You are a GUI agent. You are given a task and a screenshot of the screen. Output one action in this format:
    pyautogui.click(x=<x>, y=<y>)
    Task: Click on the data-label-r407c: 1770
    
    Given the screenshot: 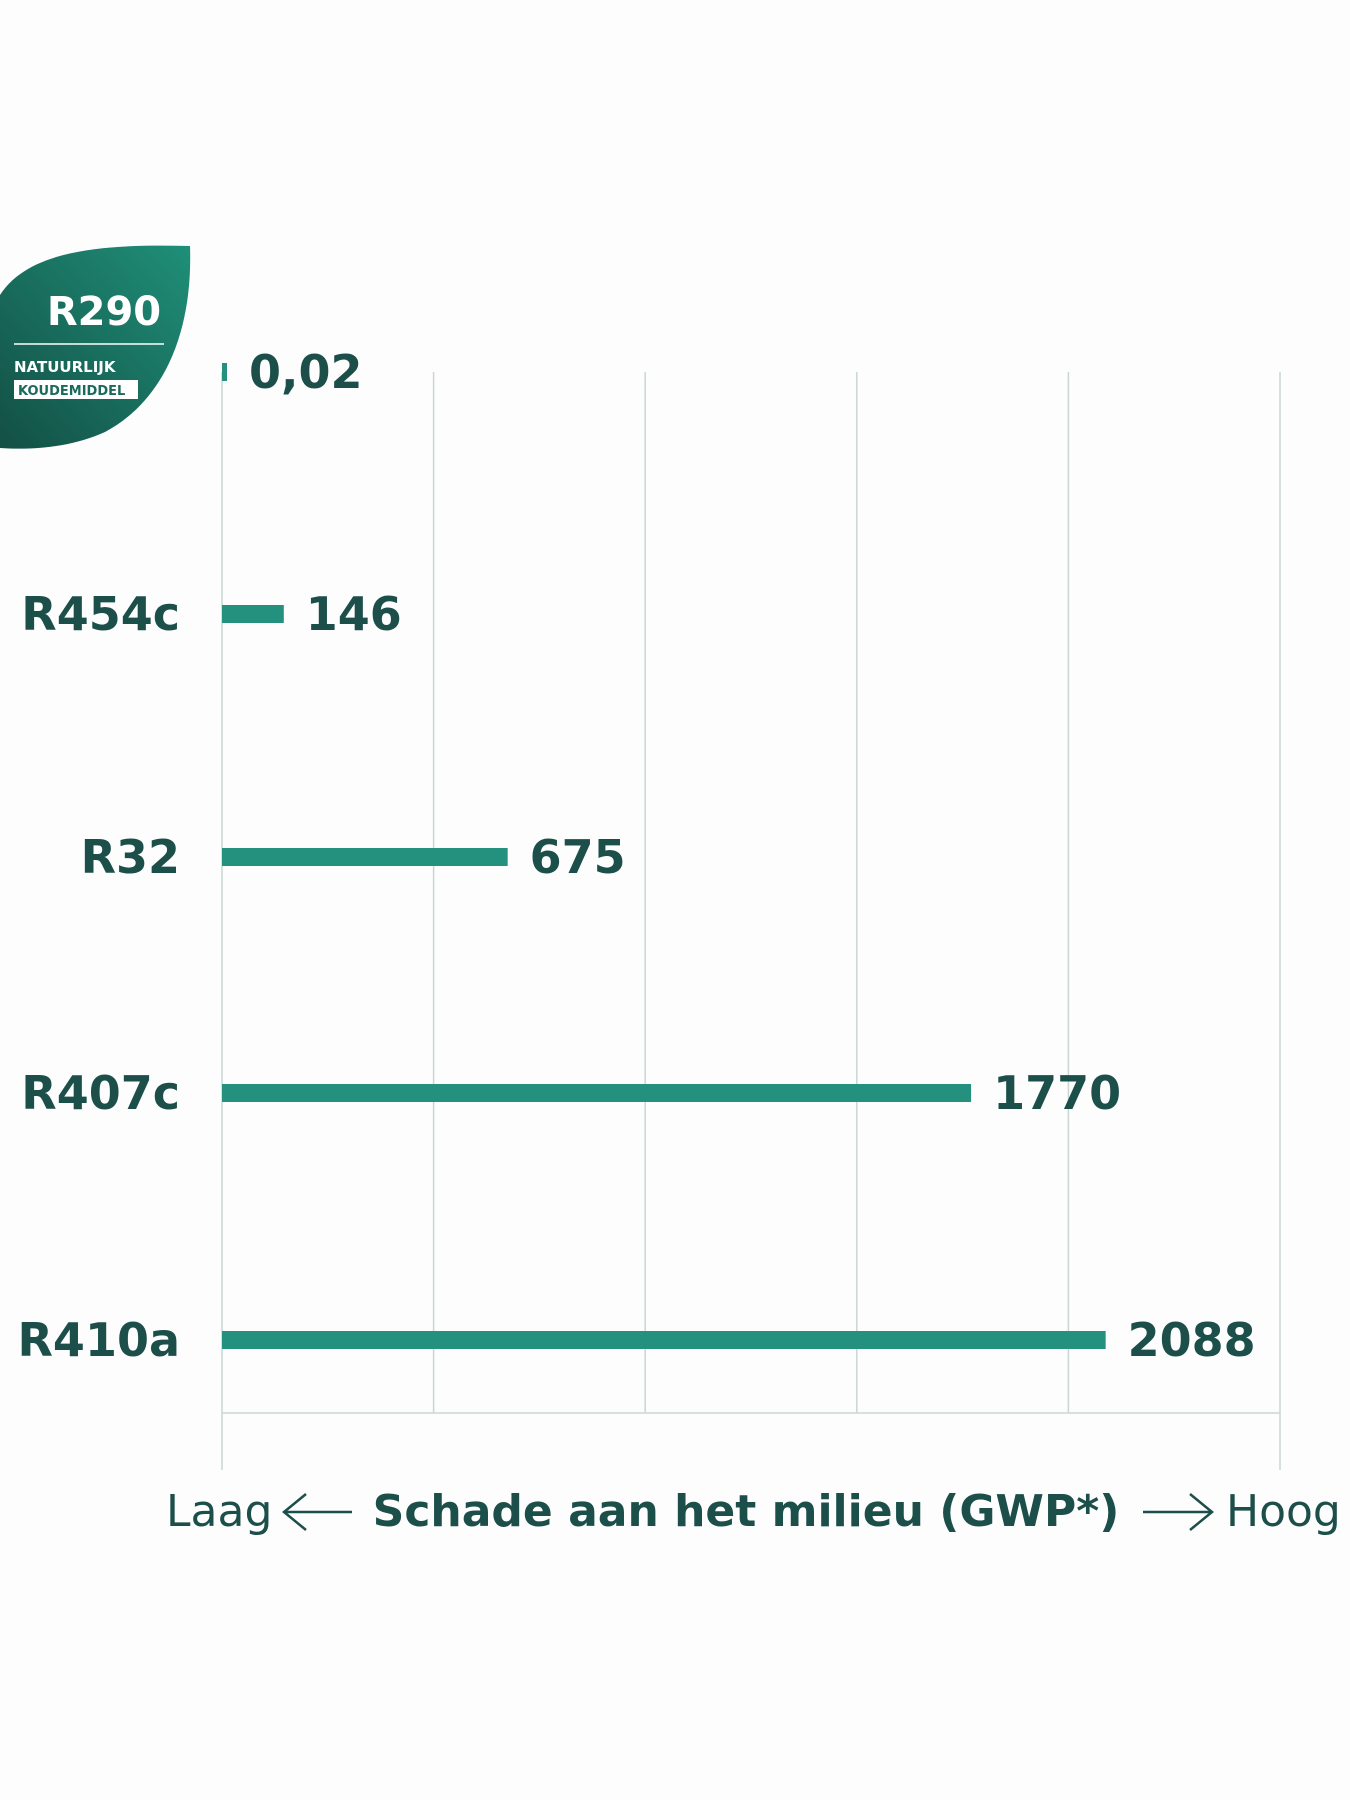 What is the action you would take?
    pyautogui.click(x=1057, y=1093)
    